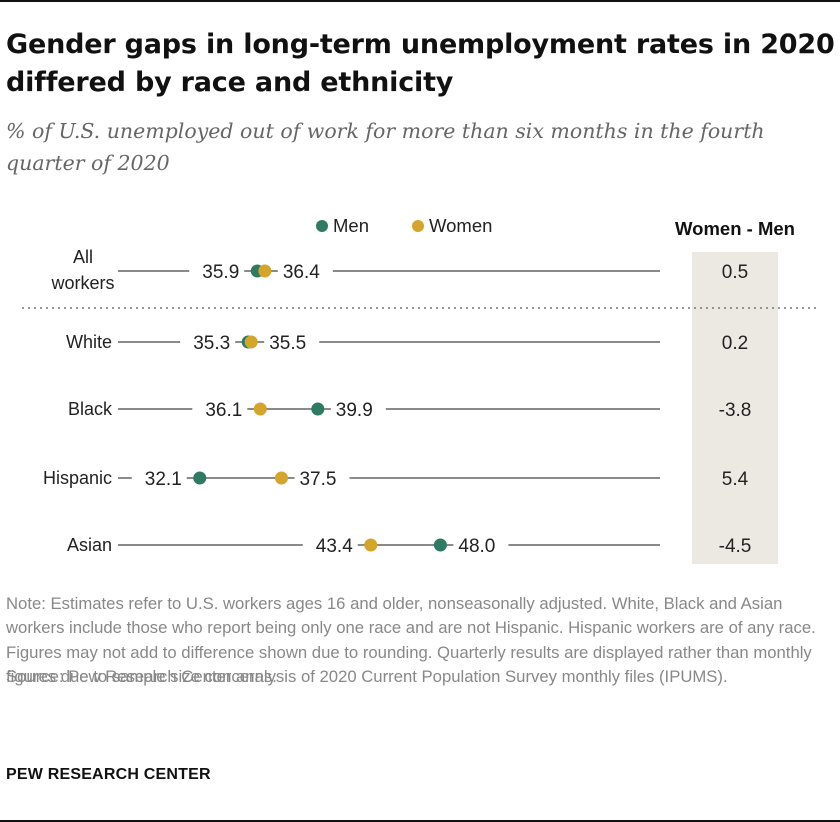 This screenshot has width=840, height=822. What do you see at coordinates (89, 545) in the screenshot?
I see `row-label: Asian` at bounding box center [89, 545].